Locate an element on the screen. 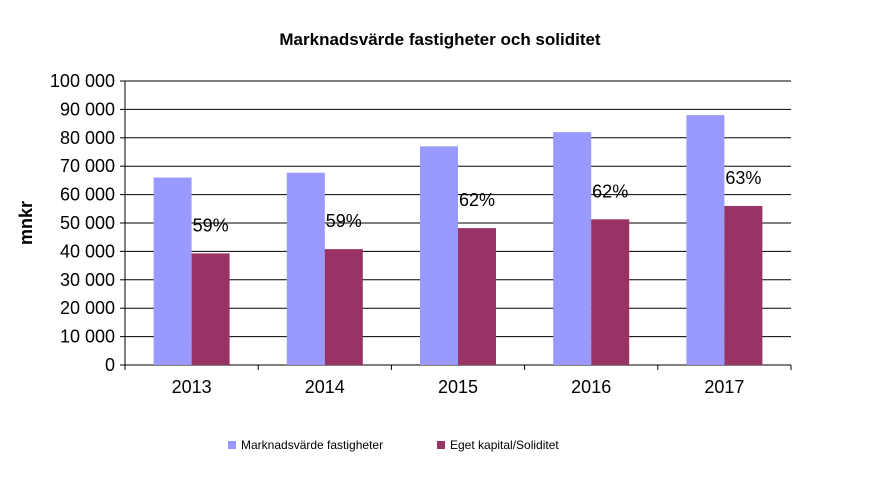 The width and height of the screenshot is (886, 478). legend-item-marknadsvarde: Marknadsvärde fastigheter is located at coordinates (305, 445).